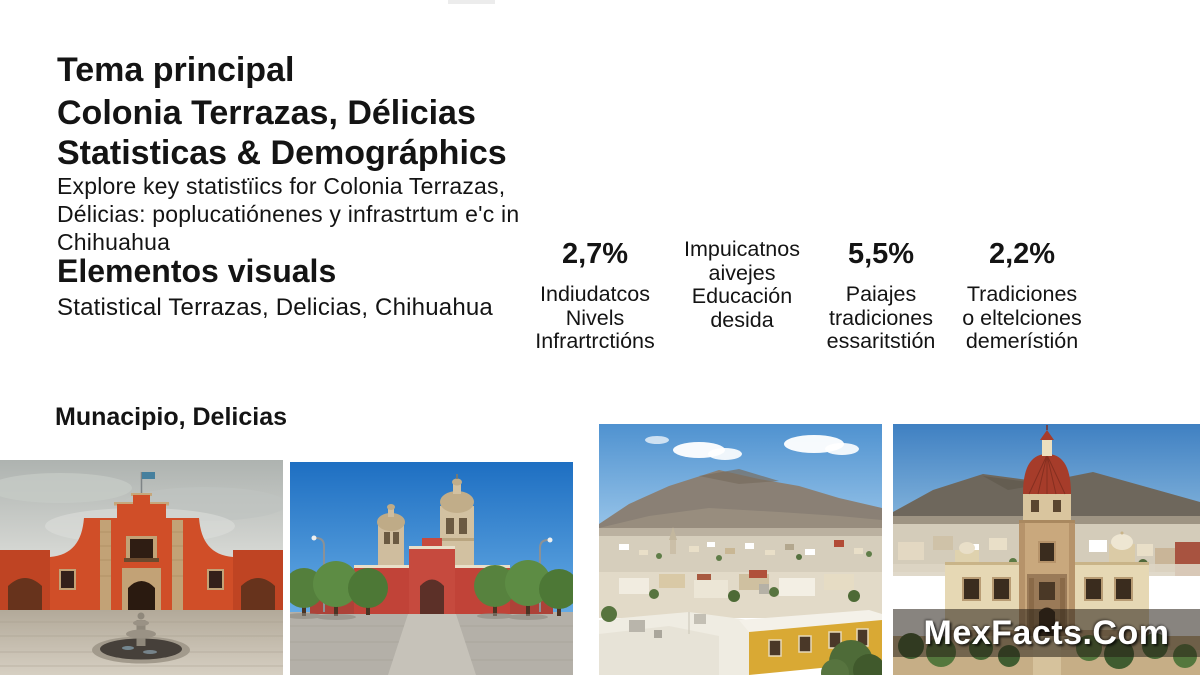 This screenshot has width=1200, height=675. I want to click on stat-value: 2,2%, so click(1022, 254).